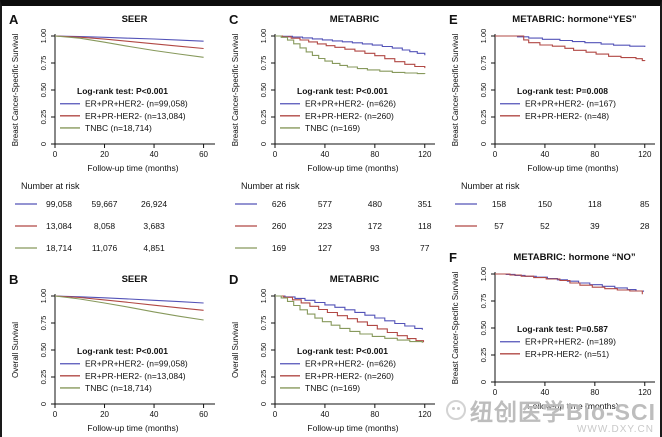 The image size is (662, 437). I want to click on panel-title: METABRIC: hormone“YES”, so click(574, 19).